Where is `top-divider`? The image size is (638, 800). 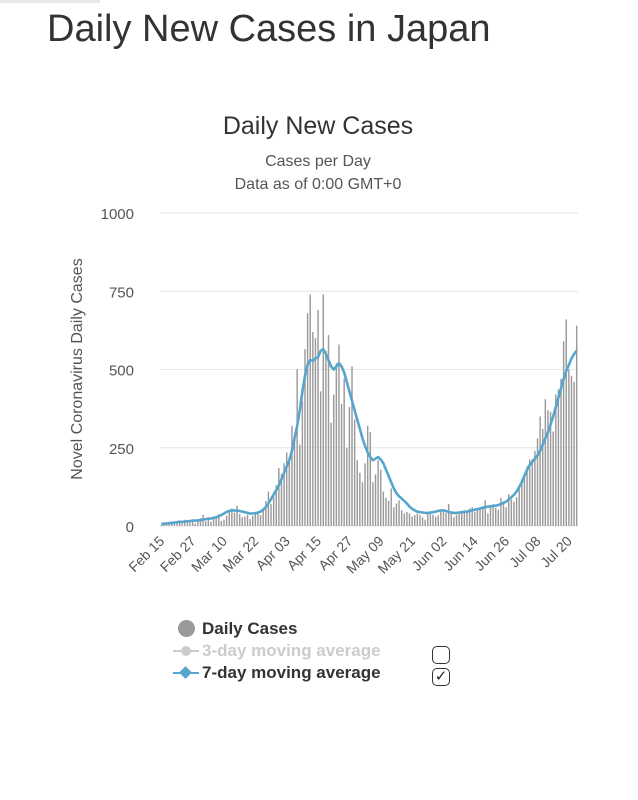
top-divider is located at coordinates (50, 1).